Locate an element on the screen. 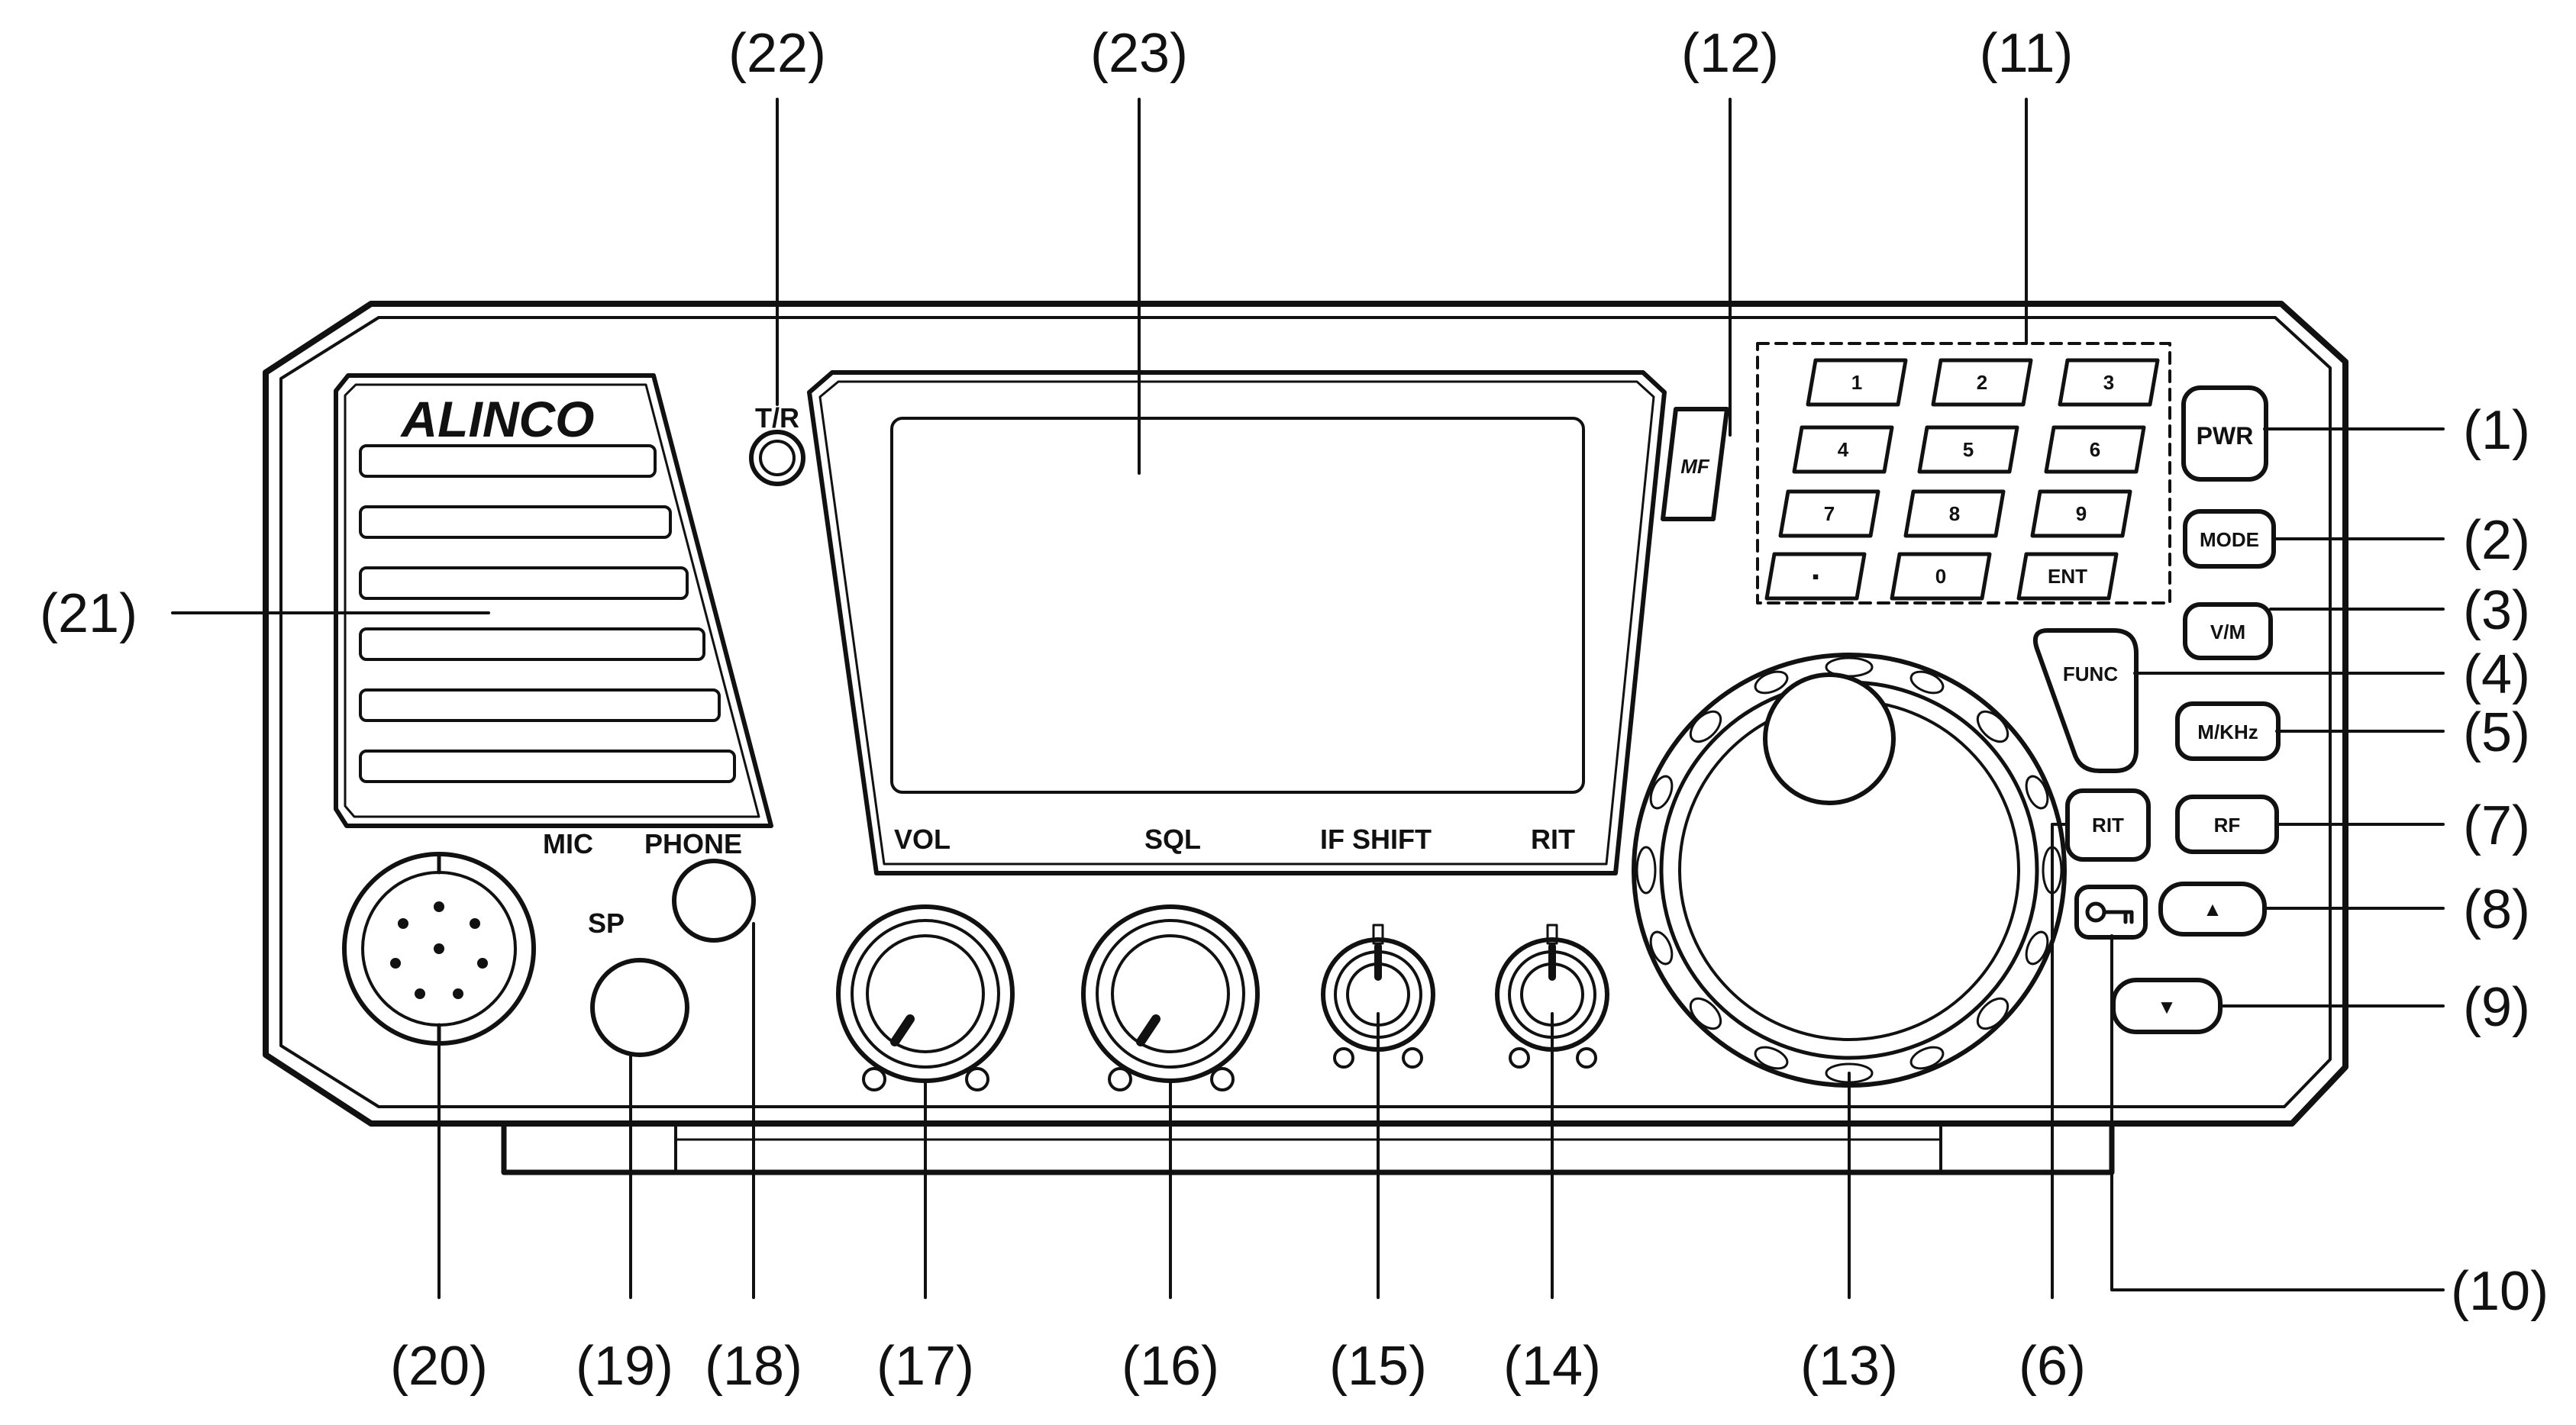 Image resolution: width=2576 pixels, height=1425 pixels. callout-21: (21) is located at coordinates (88, 613).